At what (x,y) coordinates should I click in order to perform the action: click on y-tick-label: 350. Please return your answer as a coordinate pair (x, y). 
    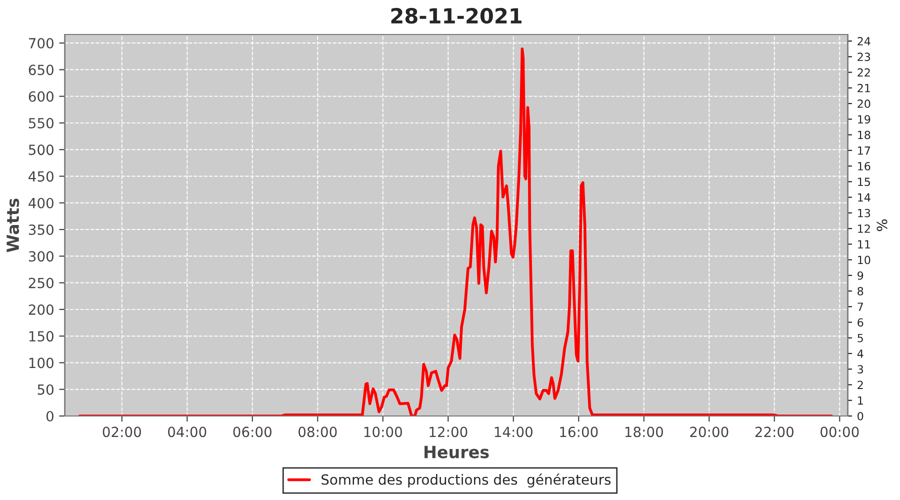
    Looking at the image, I should click on (41, 229).